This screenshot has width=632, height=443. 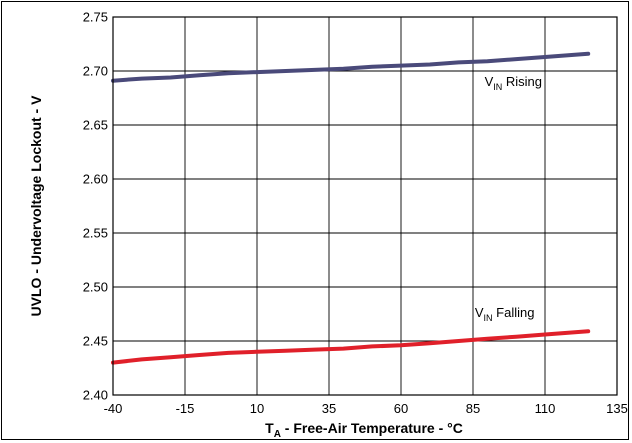 I want to click on y-axis-title: UVLO - Undervoltage Lockout - V, so click(x=36, y=206).